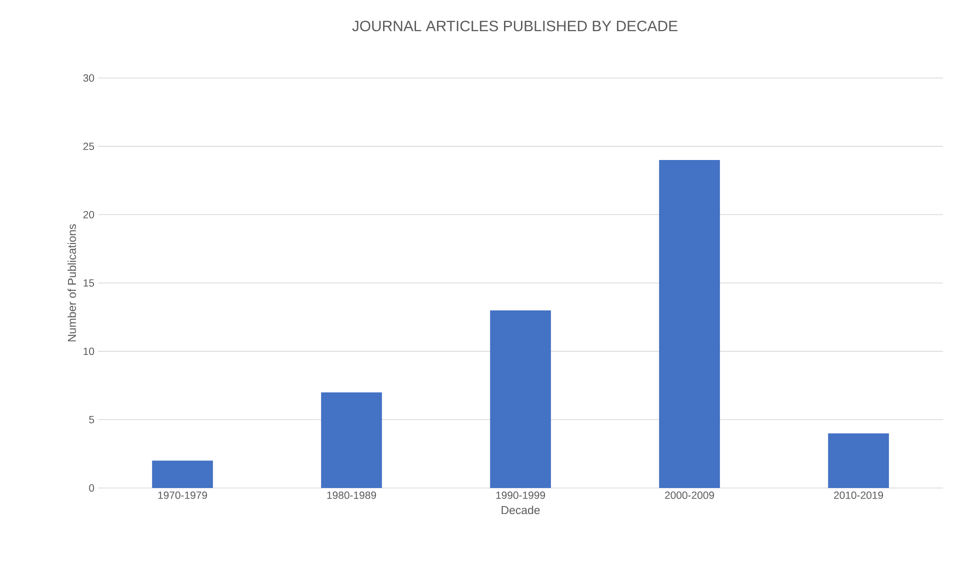  I want to click on y-tick-label: 0, so click(91, 488).